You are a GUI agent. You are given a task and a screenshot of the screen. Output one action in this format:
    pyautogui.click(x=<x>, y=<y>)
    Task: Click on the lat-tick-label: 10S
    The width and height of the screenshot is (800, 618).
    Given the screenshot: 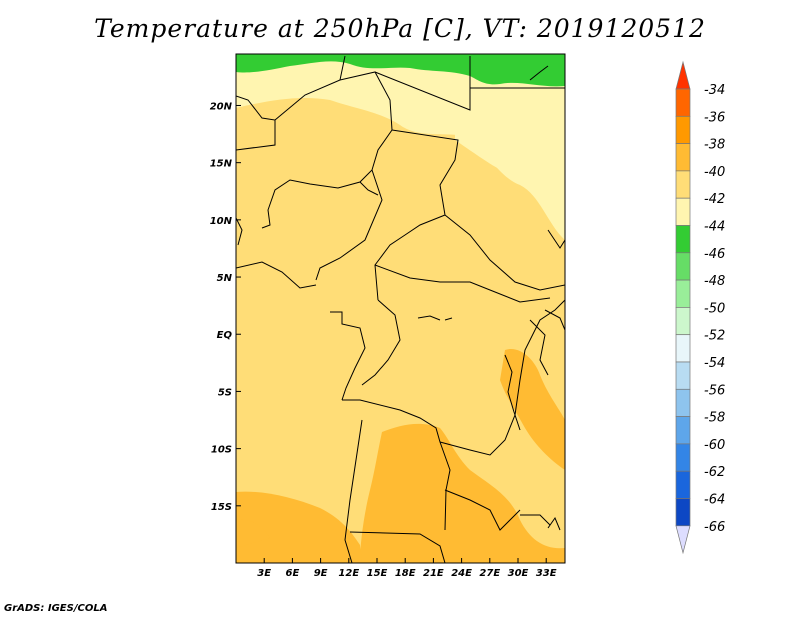 What is the action you would take?
    pyautogui.click(x=221, y=450)
    